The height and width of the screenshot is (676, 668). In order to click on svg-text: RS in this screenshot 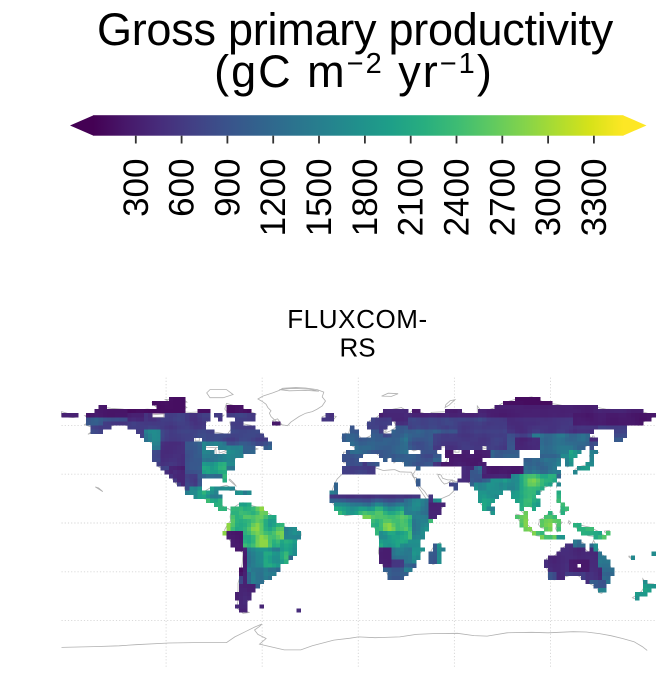, I will do `click(357, 348)`.